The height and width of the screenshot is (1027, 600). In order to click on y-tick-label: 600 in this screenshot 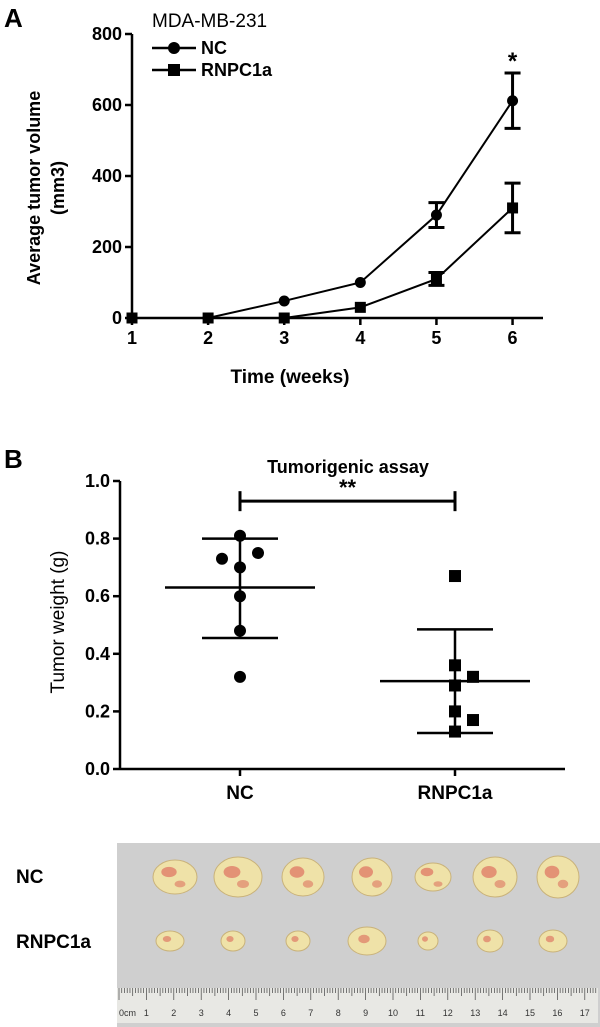, I will do `click(107, 105)`.